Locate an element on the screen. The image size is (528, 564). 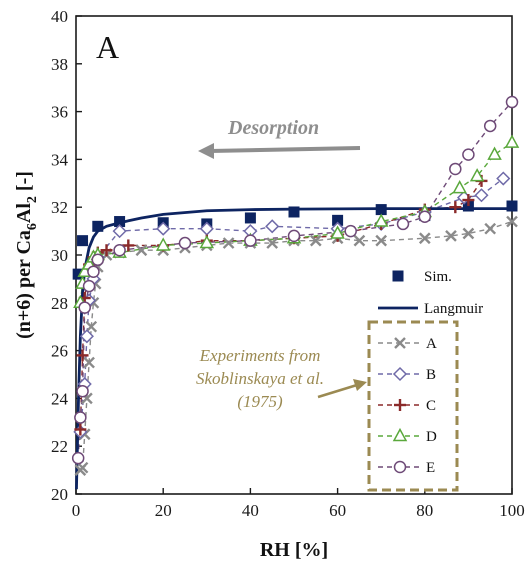
y-tick-label: 36 is located at coordinates (59, 112).